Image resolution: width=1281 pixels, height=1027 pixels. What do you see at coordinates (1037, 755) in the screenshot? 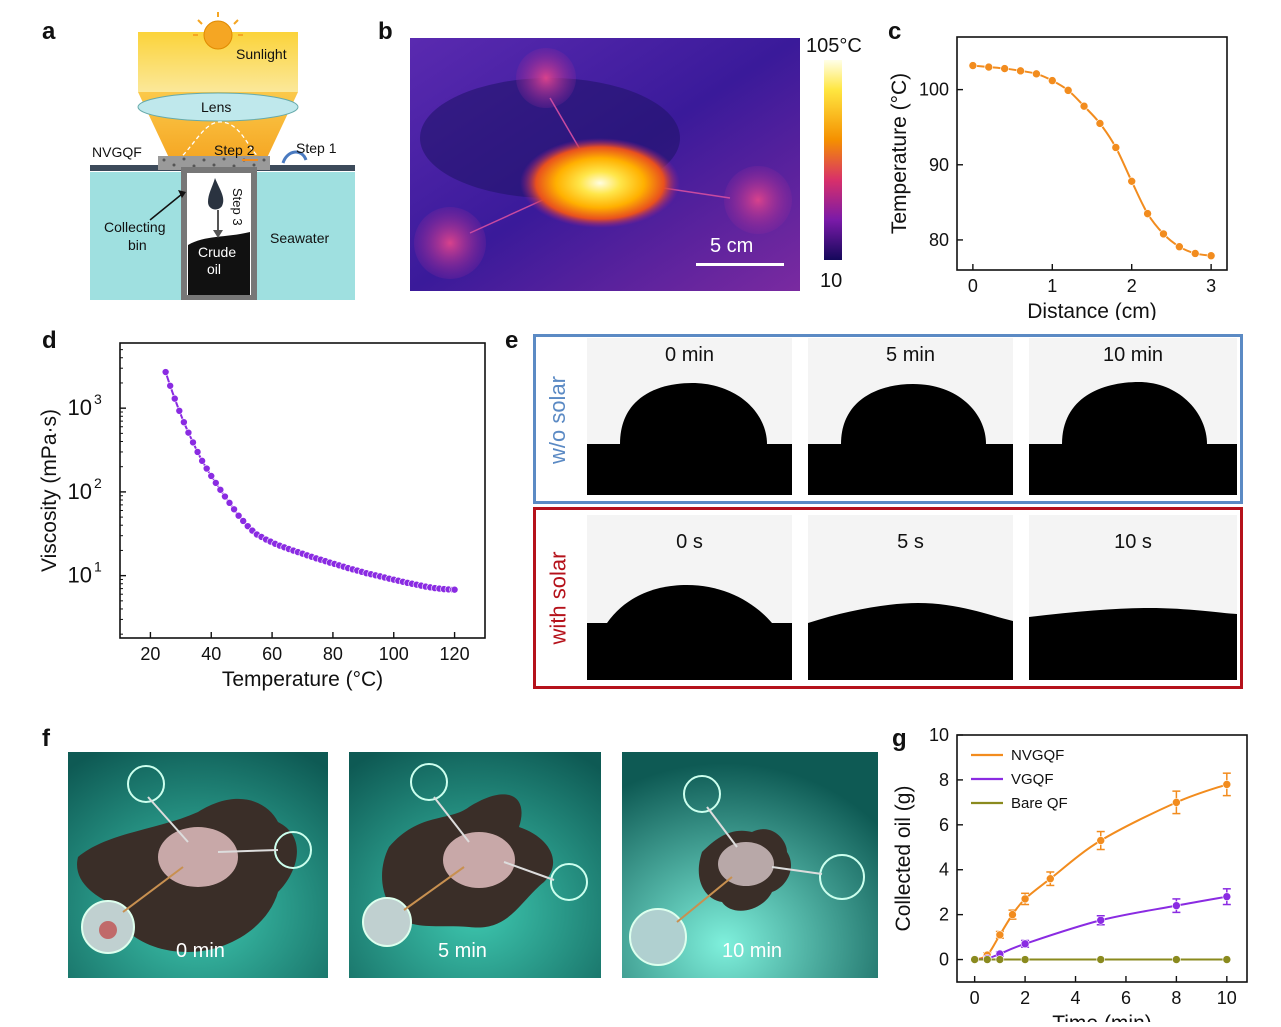
I see `legend-label: NVGQF` at bounding box center [1037, 755].